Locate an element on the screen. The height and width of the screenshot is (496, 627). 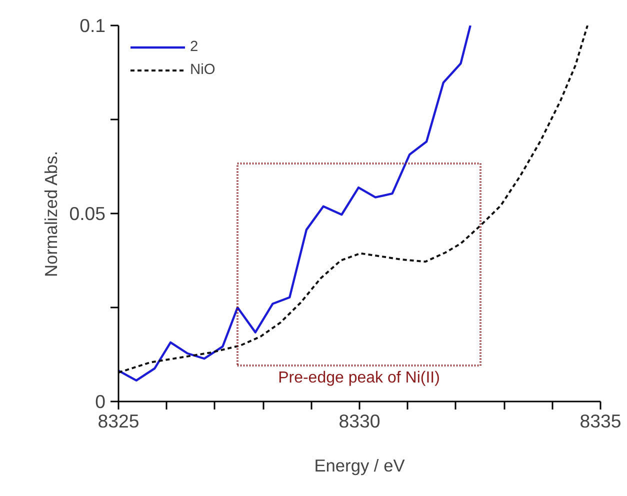
y-tick-label: 0.05 is located at coordinates (87, 213).